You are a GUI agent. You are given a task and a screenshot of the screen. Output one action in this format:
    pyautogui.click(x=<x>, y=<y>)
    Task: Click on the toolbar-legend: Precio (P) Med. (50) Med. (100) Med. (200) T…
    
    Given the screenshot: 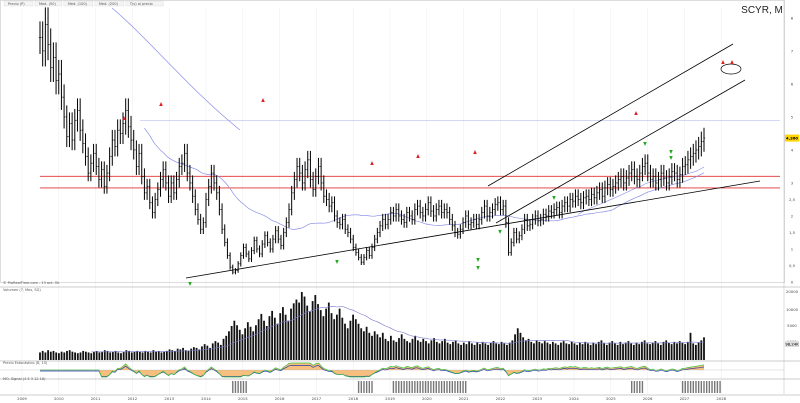 What is the action you would take?
    pyautogui.click(x=83, y=3)
    